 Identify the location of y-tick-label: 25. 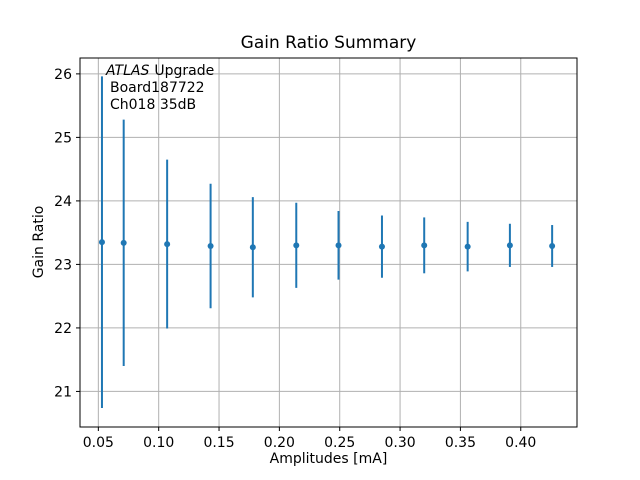
(63, 138).